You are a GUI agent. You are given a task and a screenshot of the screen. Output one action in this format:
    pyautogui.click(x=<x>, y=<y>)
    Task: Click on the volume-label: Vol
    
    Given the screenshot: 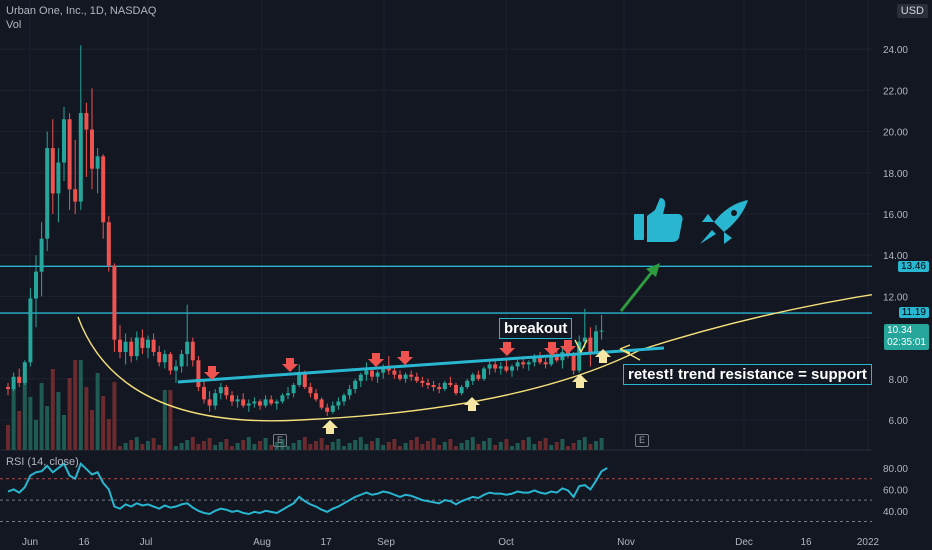 What is the action you would take?
    pyautogui.click(x=14, y=25)
    